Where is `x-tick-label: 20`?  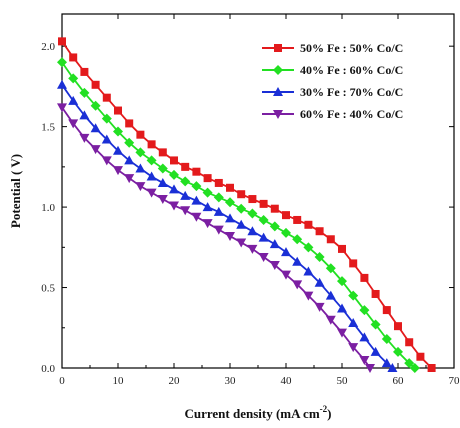 x-tick-label: 20 is located at coordinates (175, 381).